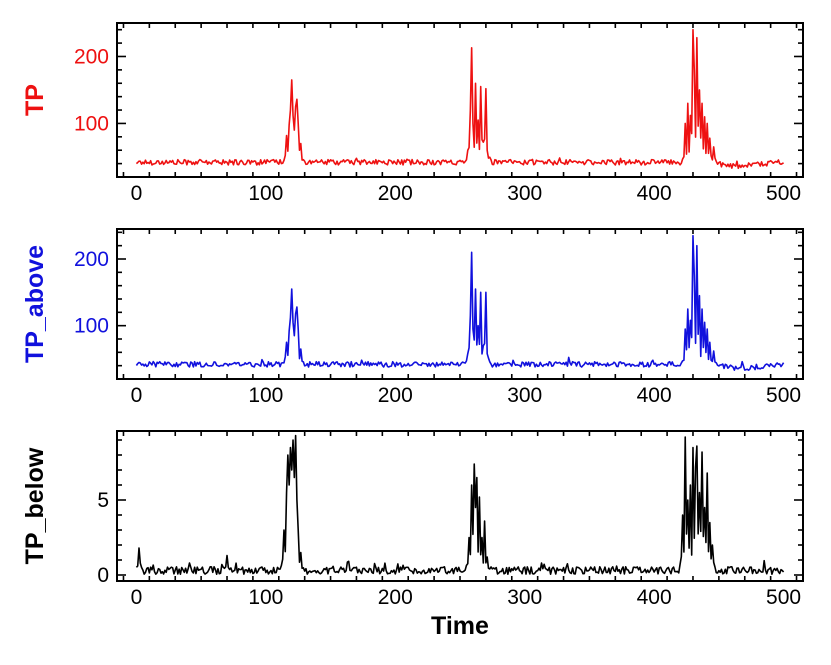  What do you see at coordinates (35, 304) in the screenshot?
I see `y-axis-label: TP_above` at bounding box center [35, 304].